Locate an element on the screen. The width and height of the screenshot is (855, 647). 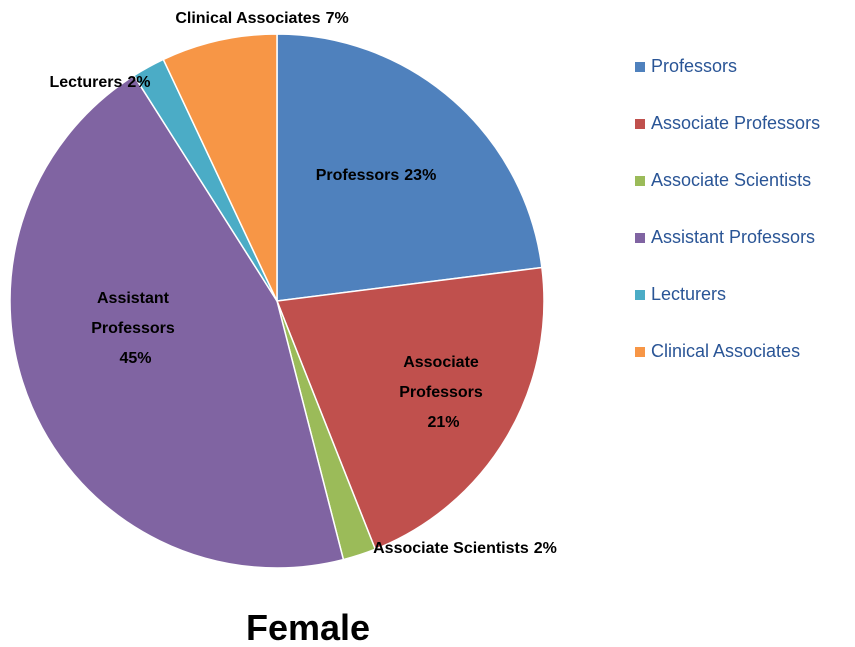
data-label-value: 23% is located at coordinates (420, 175).